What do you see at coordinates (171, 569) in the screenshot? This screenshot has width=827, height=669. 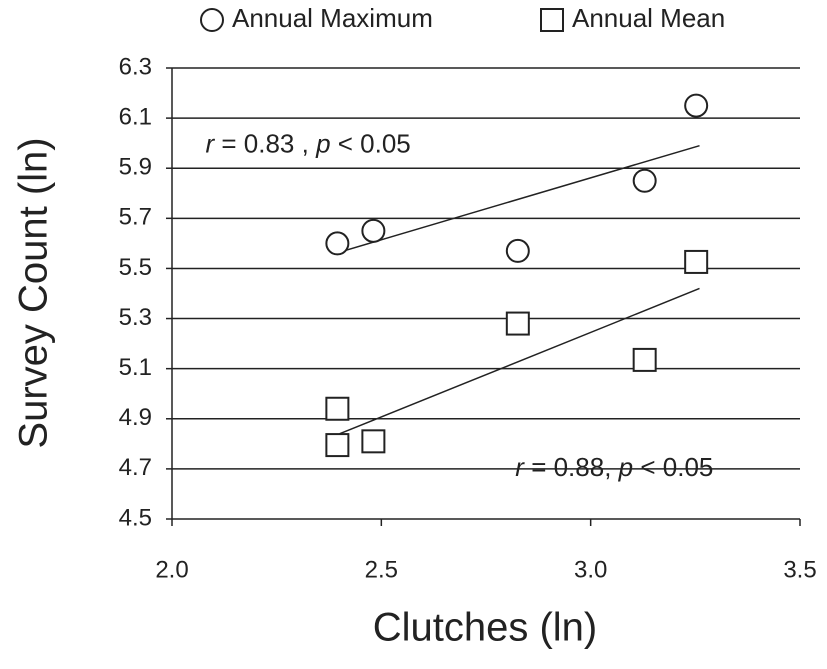 I see `x-tick-label: 2.0` at bounding box center [171, 569].